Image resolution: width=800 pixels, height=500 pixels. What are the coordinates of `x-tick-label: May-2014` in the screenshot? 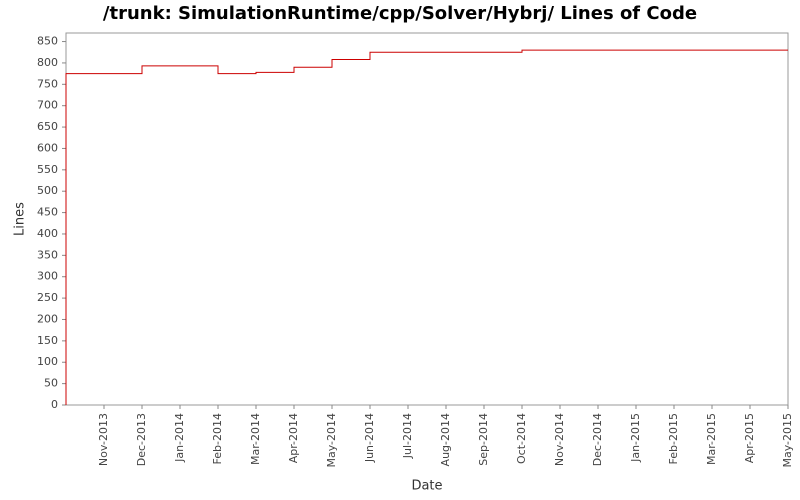 It's located at (331, 440).